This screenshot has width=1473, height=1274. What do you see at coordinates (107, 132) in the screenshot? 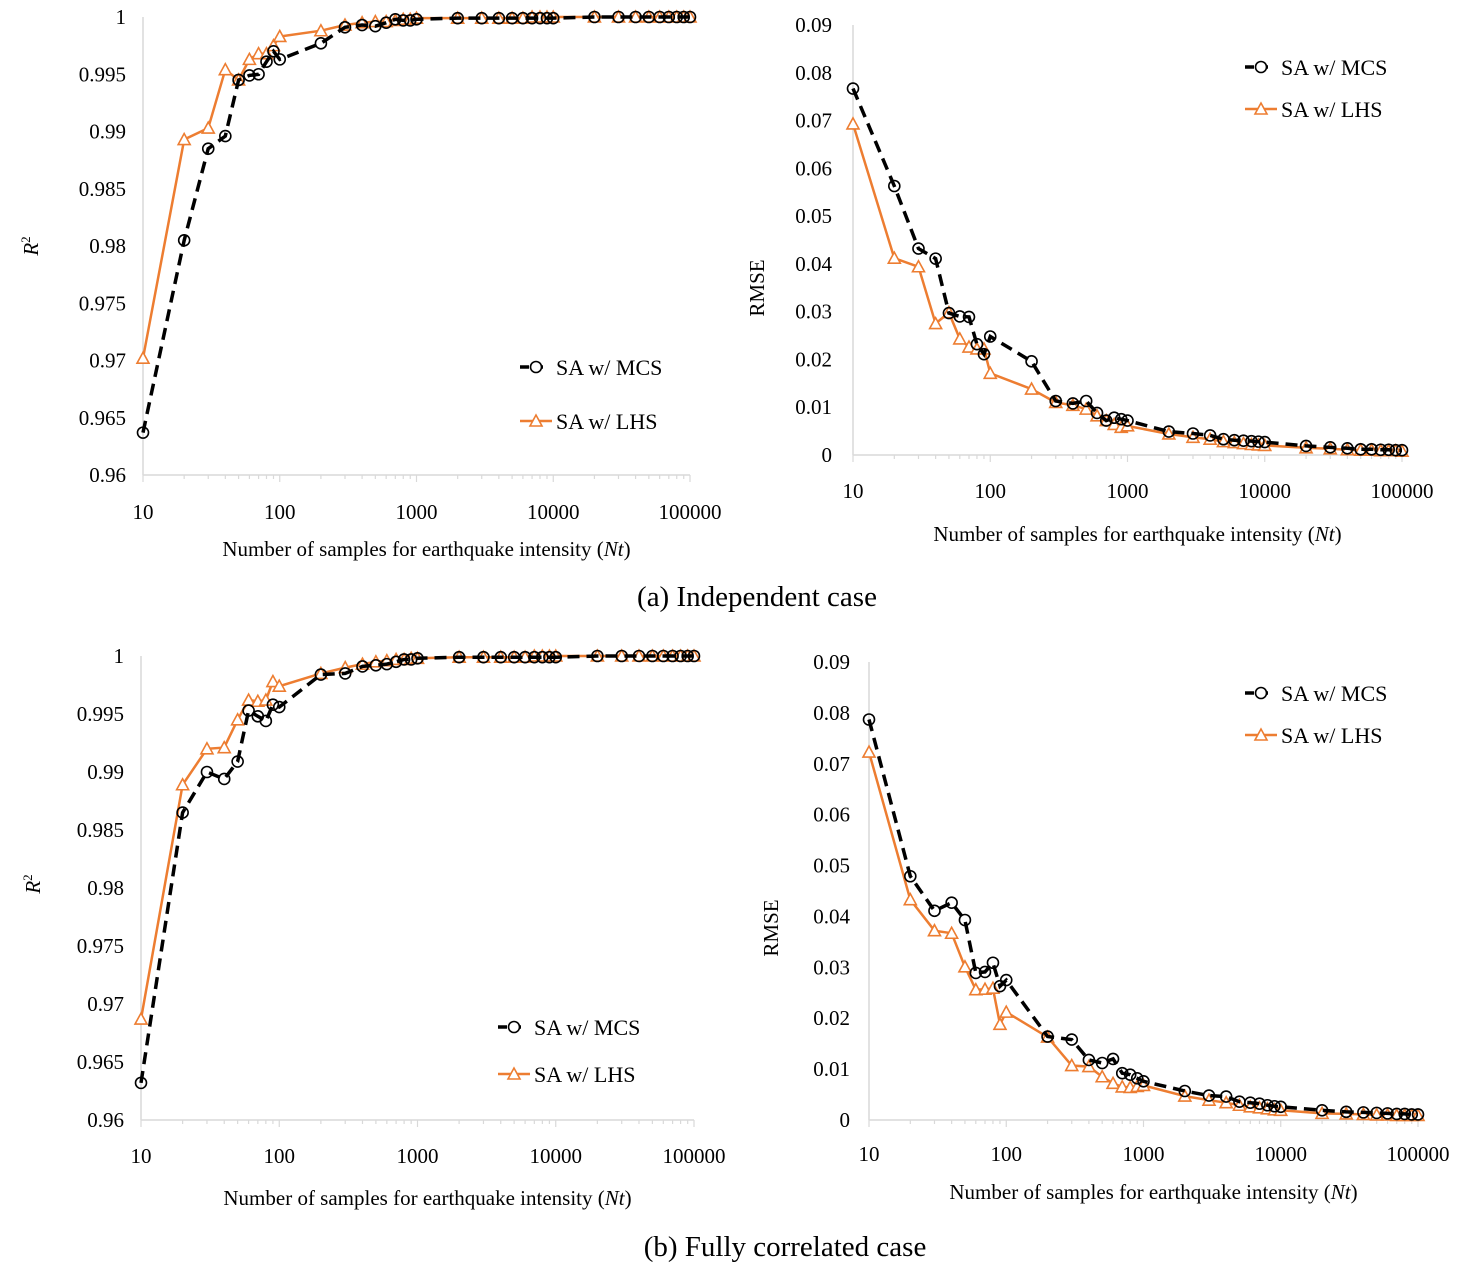
I see `y-tick-label: 0.99` at bounding box center [107, 132].